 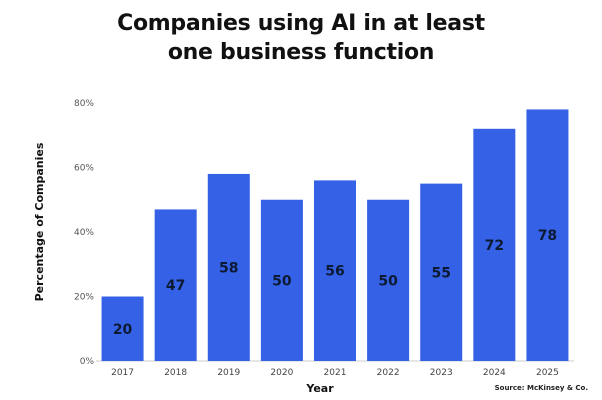 What do you see at coordinates (122, 373) in the screenshot?
I see `x-tick-label-2017: 2017` at bounding box center [122, 373].